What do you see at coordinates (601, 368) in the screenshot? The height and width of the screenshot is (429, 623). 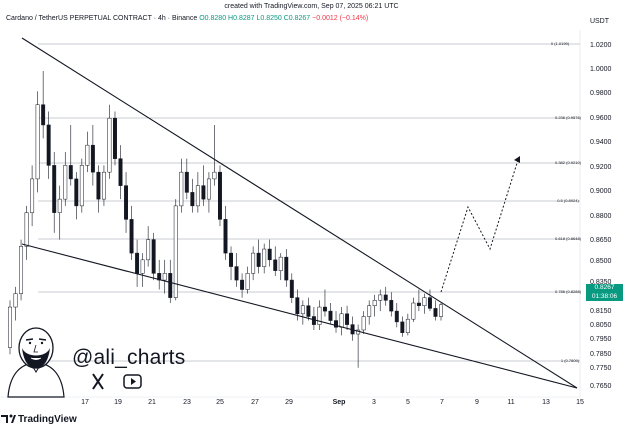 I see `price-tick: 0.7750` at bounding box center [601, 368].